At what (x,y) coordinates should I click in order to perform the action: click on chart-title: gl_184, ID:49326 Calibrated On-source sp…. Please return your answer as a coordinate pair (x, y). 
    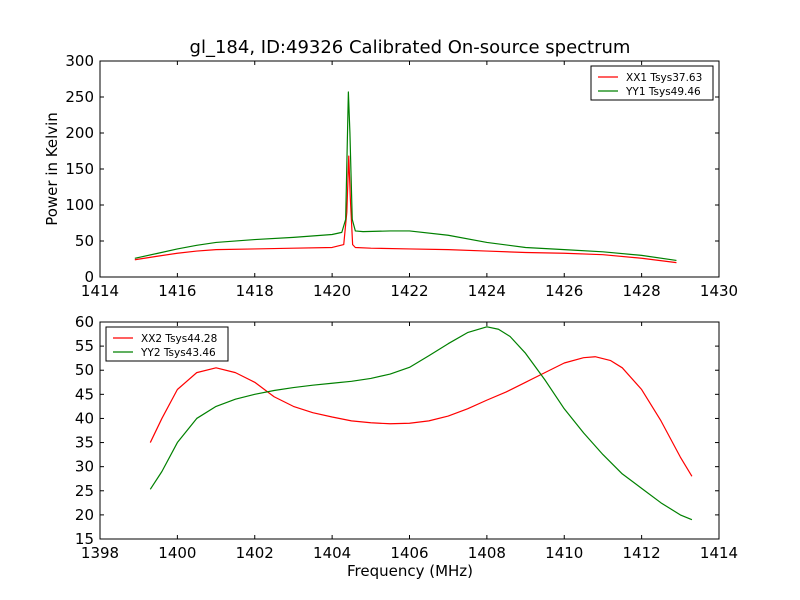
    Looking at the image, I should click on (410, 47).